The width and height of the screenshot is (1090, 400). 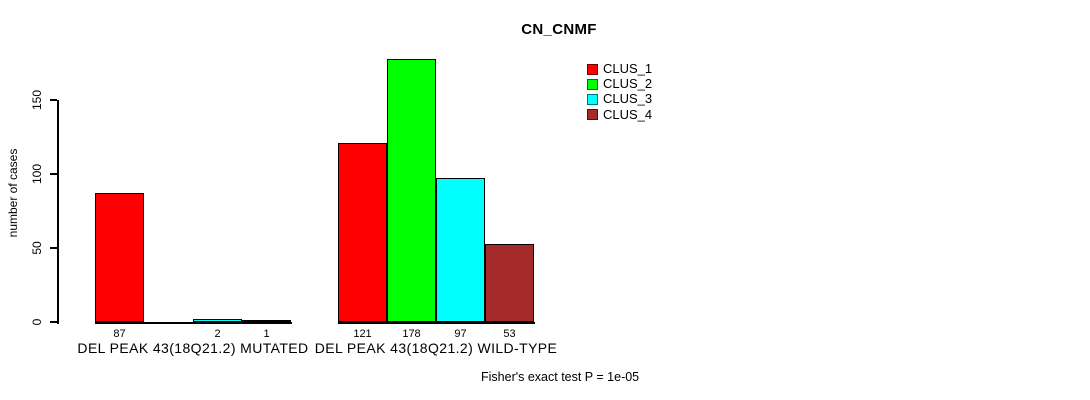 I want to click on y-axis-title: number of cases, so click(x=13, y=193).